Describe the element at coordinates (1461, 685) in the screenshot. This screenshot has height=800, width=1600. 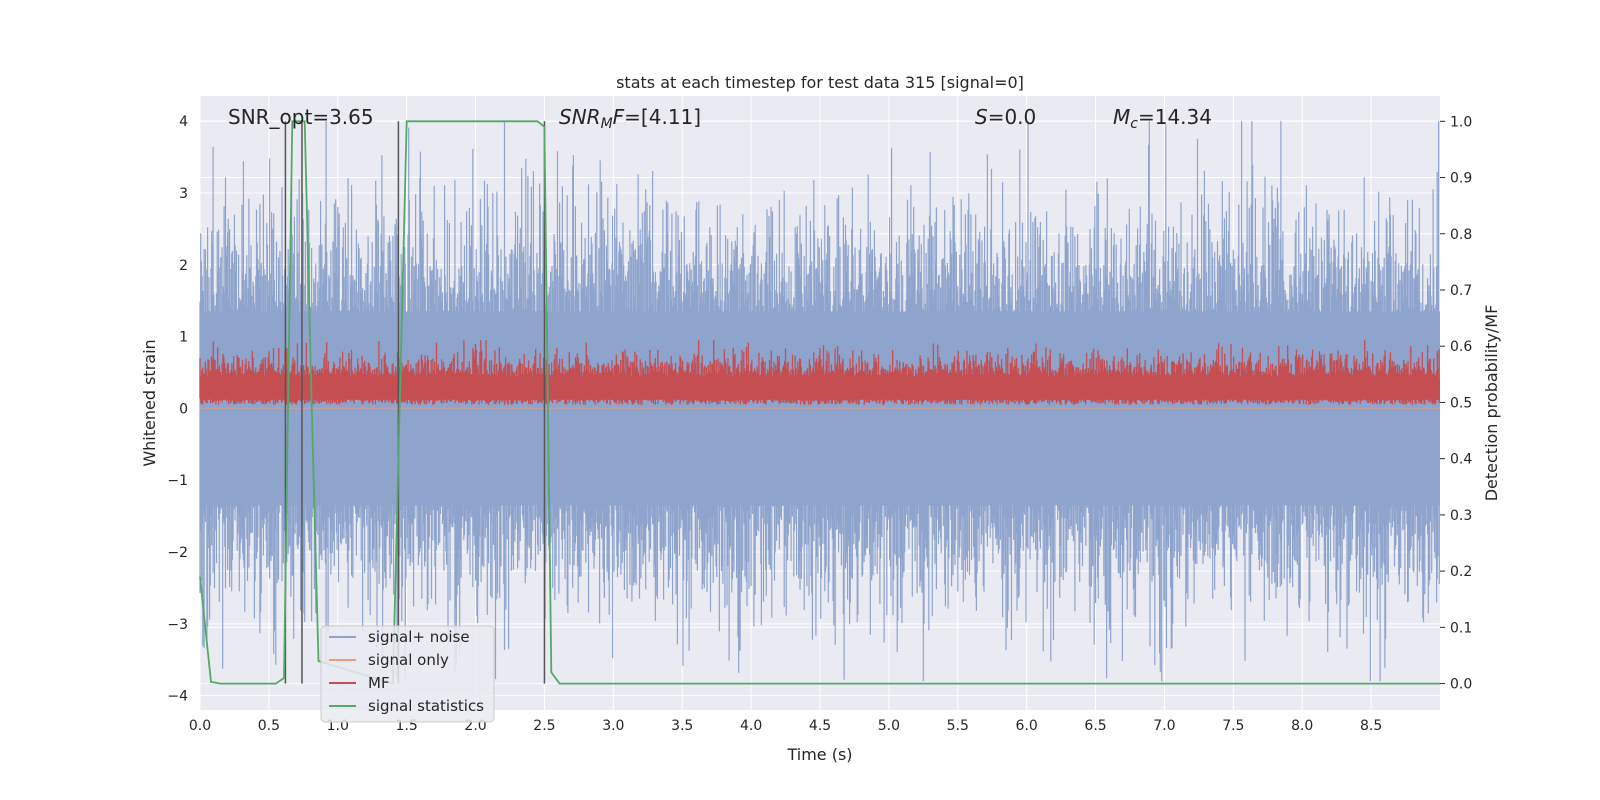
I see `y-tick-label-right: 0.0` at that location.